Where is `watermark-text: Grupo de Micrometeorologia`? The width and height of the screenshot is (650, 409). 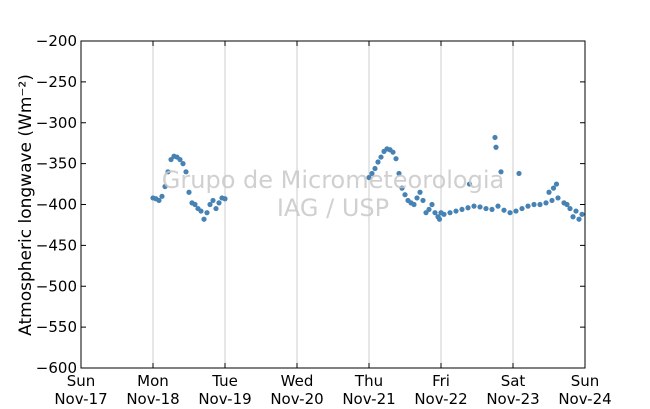 watermark-text: Grupo de Micrometeorologia is located at coordinates (333, 180).